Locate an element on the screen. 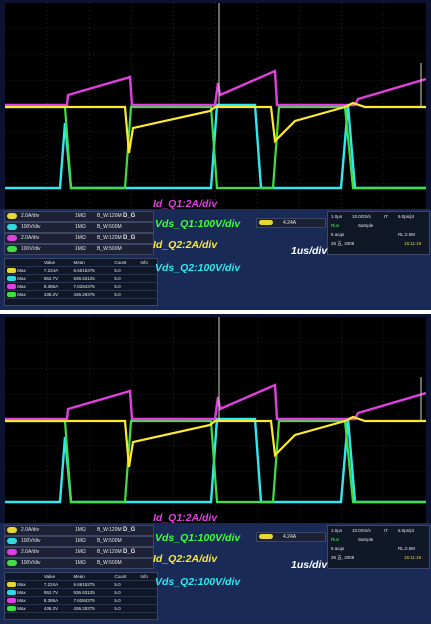 This screenshot has height=626, width=431. measurement-value: 8.386A is located at coordinates (56, 286).